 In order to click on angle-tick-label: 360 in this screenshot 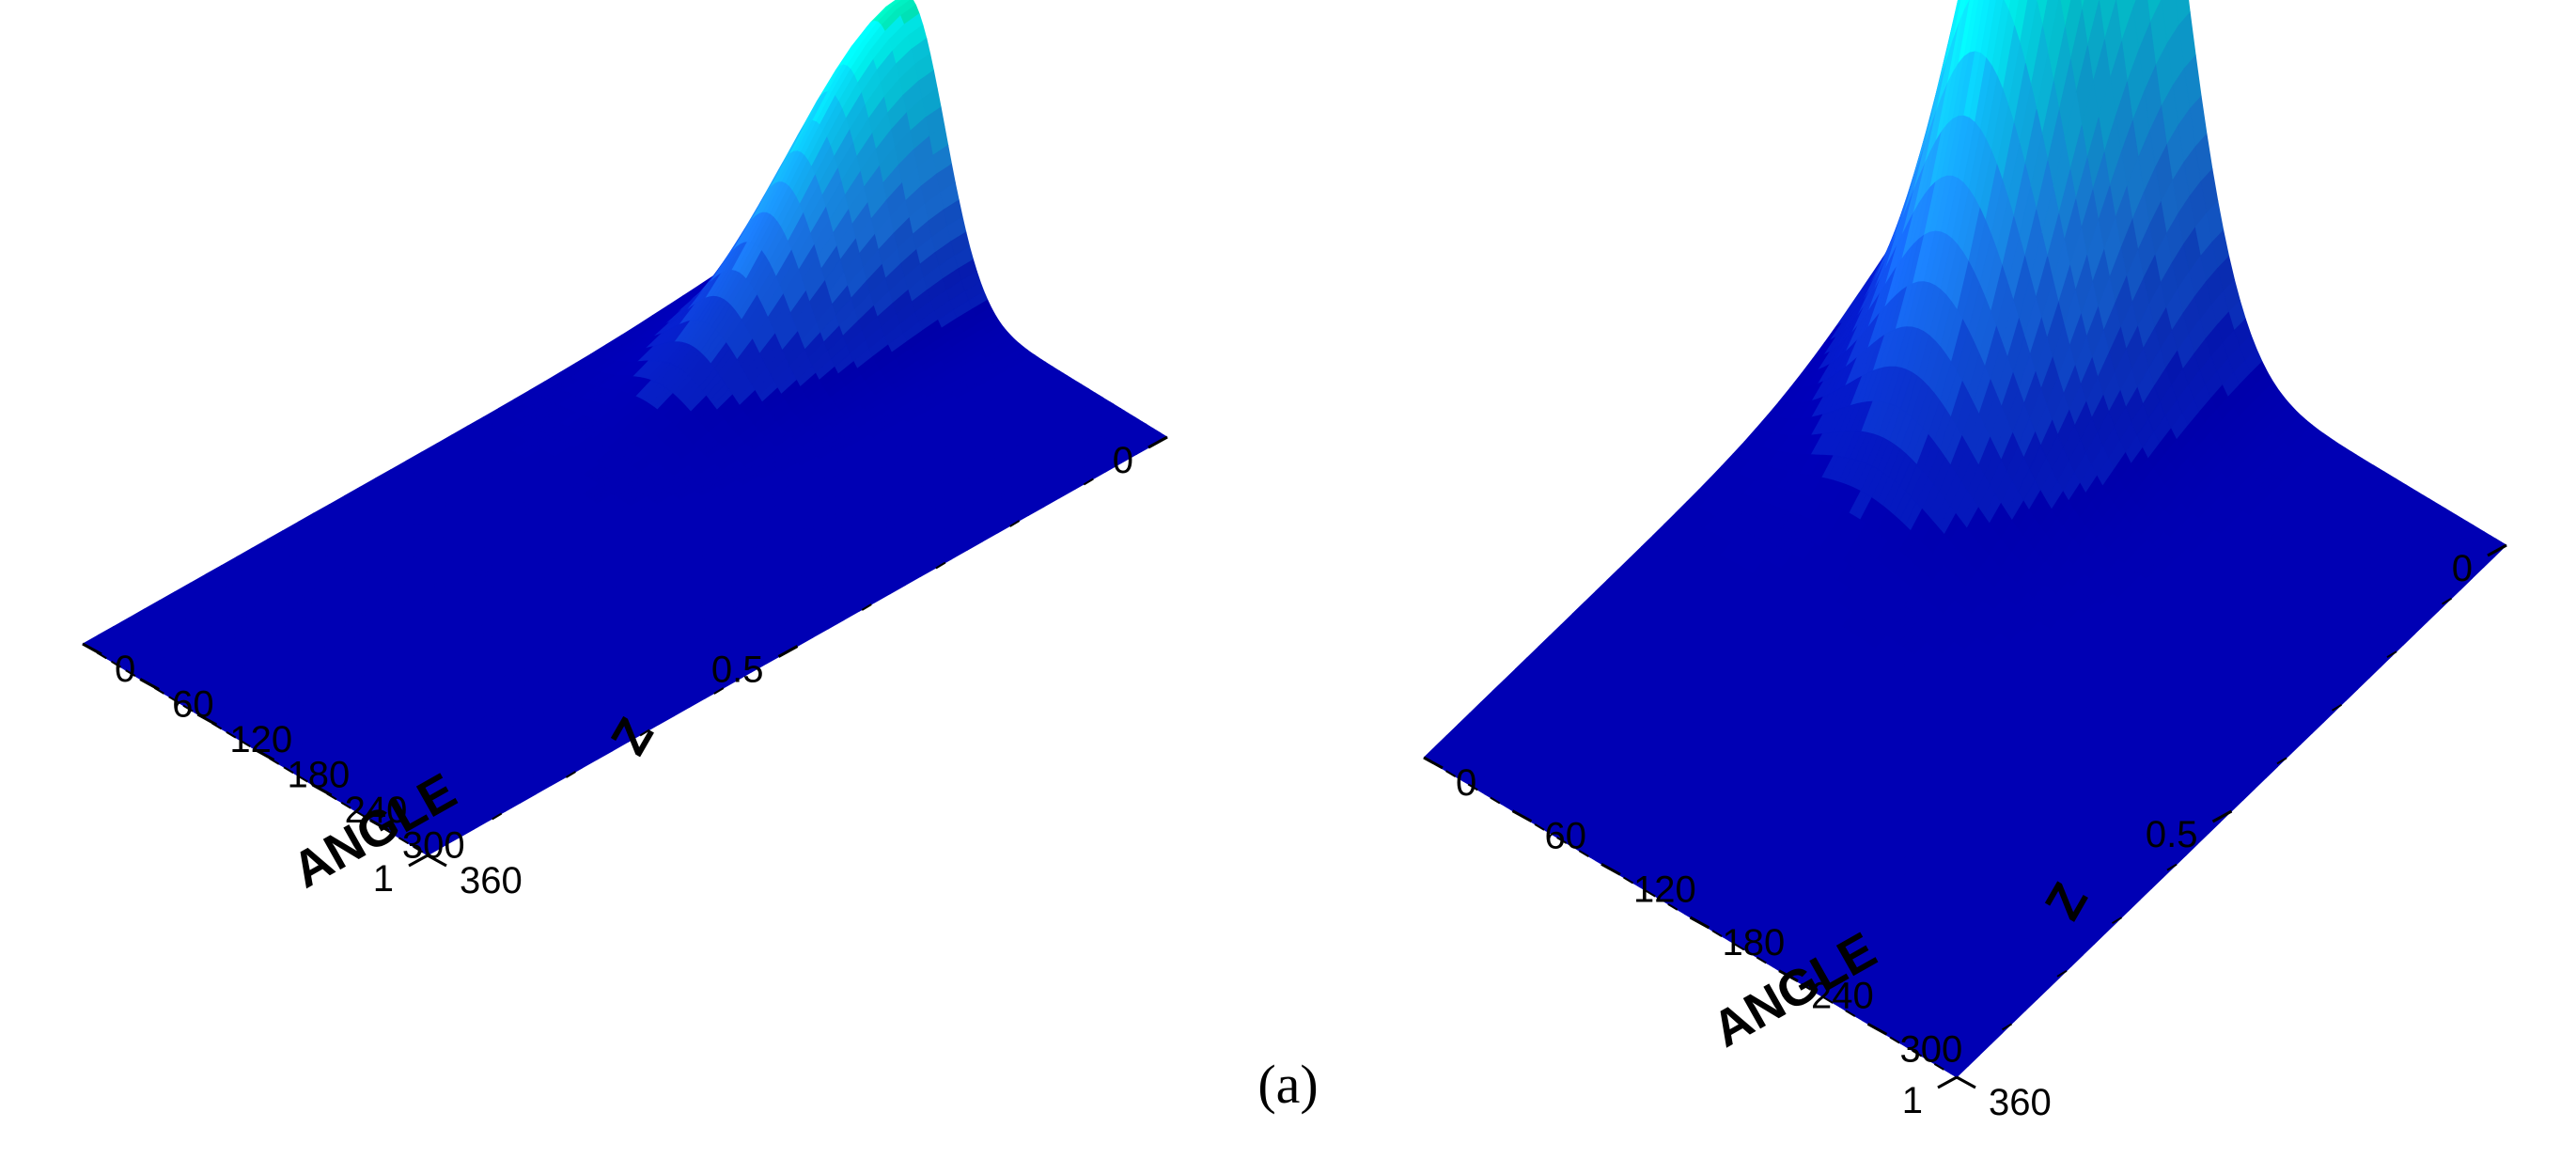, I will do `click(491, 880)`.